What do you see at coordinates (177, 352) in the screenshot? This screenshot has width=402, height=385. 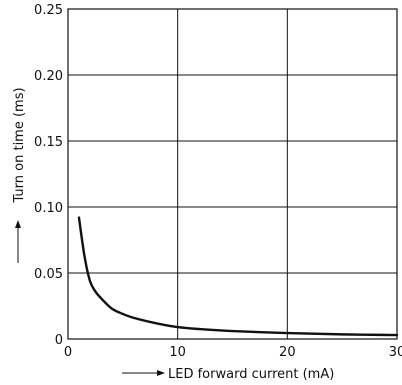 I see `x-tick-label: 10` at bounding box center [177, 352].